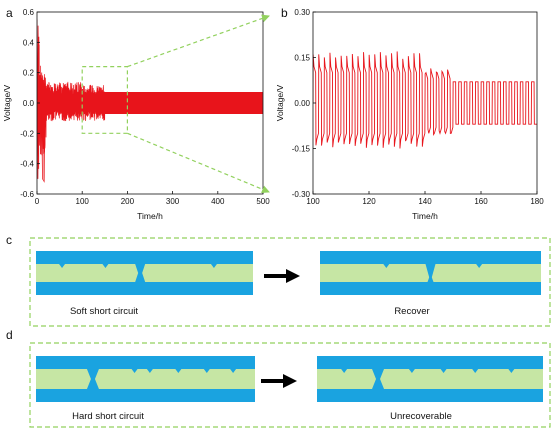 Image resolution: width=558 pixels, height=434 pixels. I want to click on chart-a-x-tick-label: 400, so click(218, 201).